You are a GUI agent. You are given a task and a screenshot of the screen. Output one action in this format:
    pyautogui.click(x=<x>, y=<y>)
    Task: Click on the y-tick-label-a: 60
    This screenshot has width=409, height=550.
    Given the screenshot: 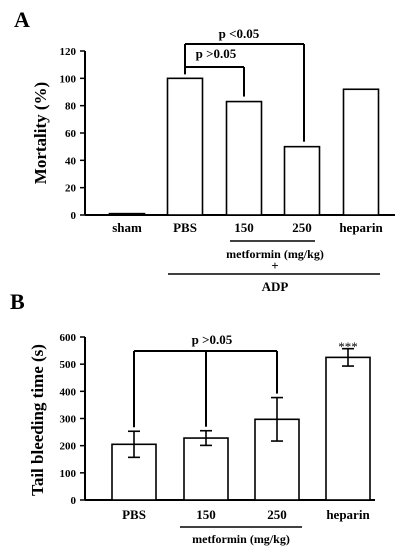 What is the action you would take?
    pyautogui.click(x=71, y=134)
    